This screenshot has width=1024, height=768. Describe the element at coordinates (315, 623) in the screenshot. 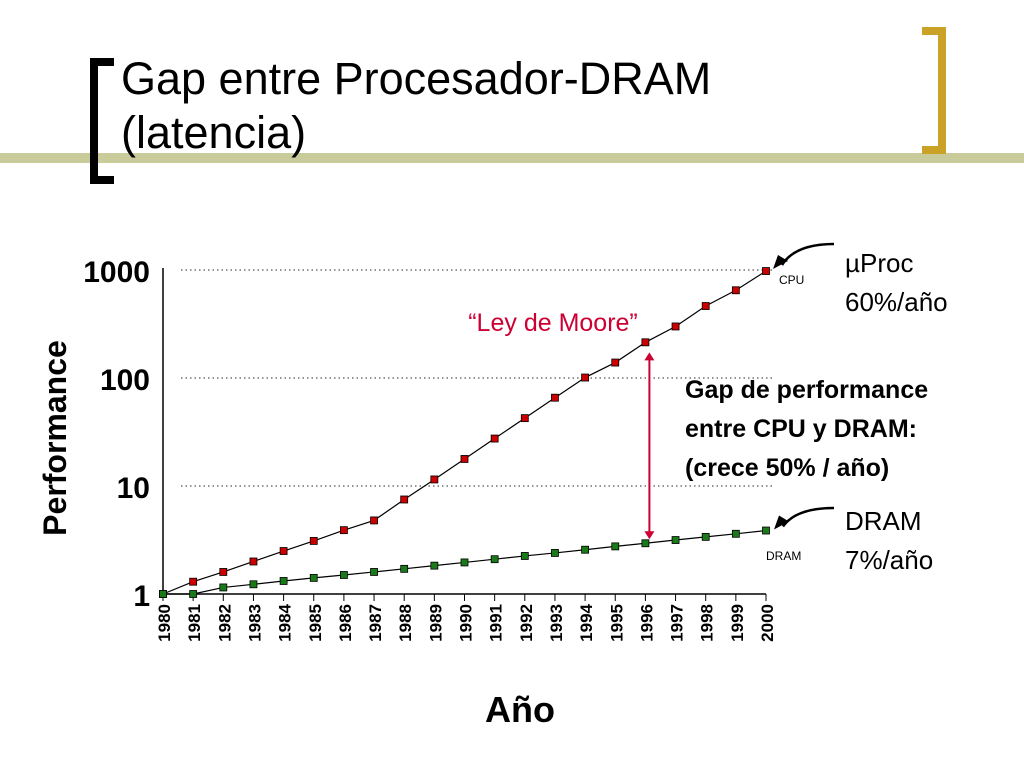

I see `x-tick-label: 1985` at that location.